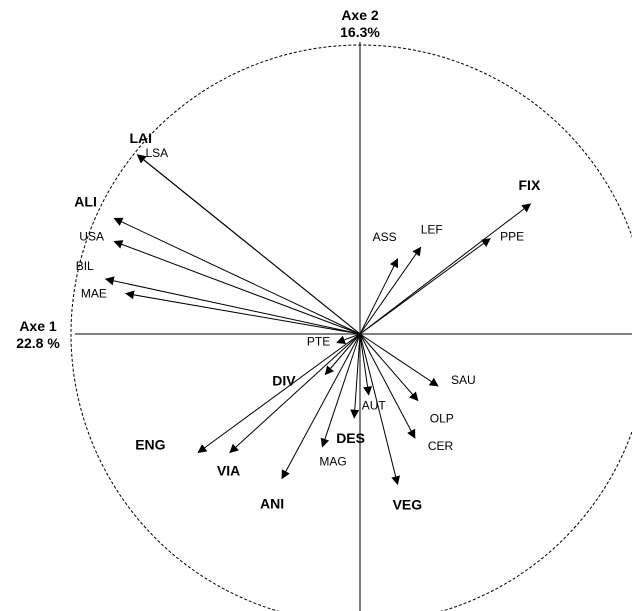 The height and width of the screenshot is (611, 632). I want to click on vector-lsa, so click(248, 244).